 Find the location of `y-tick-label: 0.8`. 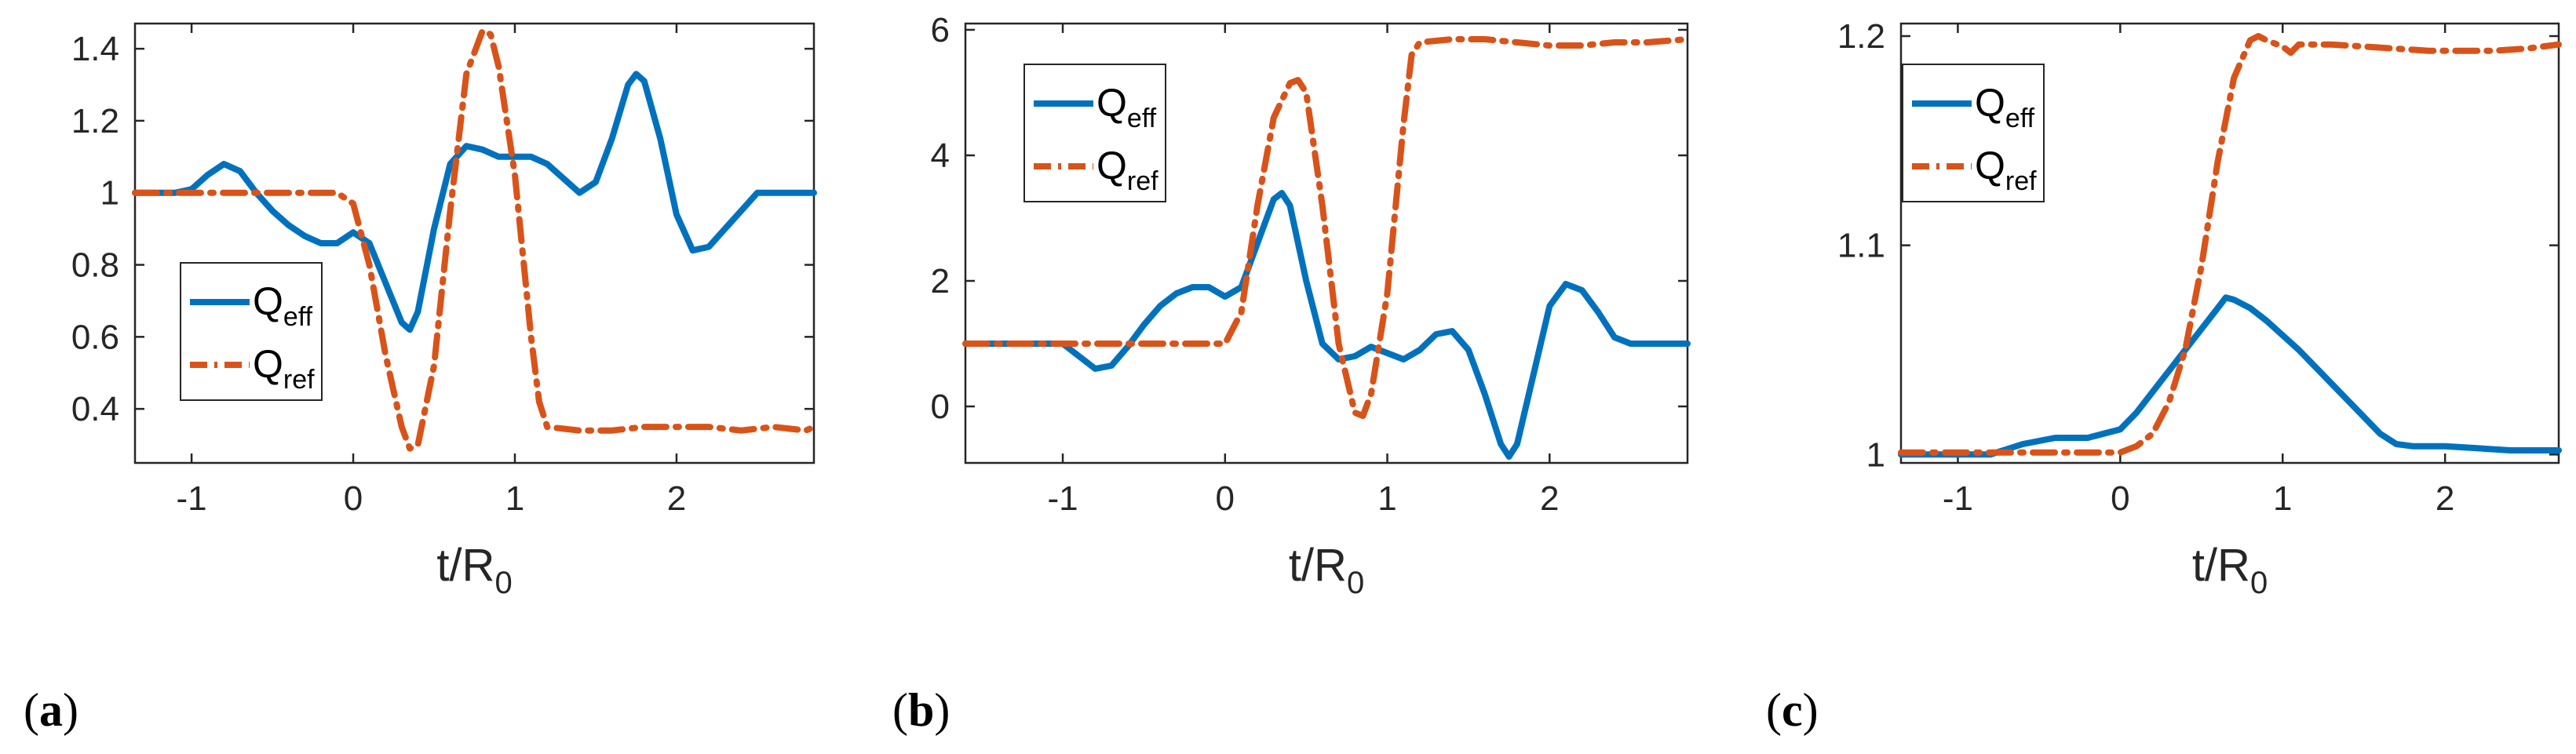

y-tick-label: 0.8 is located at coordinates (95, 265).